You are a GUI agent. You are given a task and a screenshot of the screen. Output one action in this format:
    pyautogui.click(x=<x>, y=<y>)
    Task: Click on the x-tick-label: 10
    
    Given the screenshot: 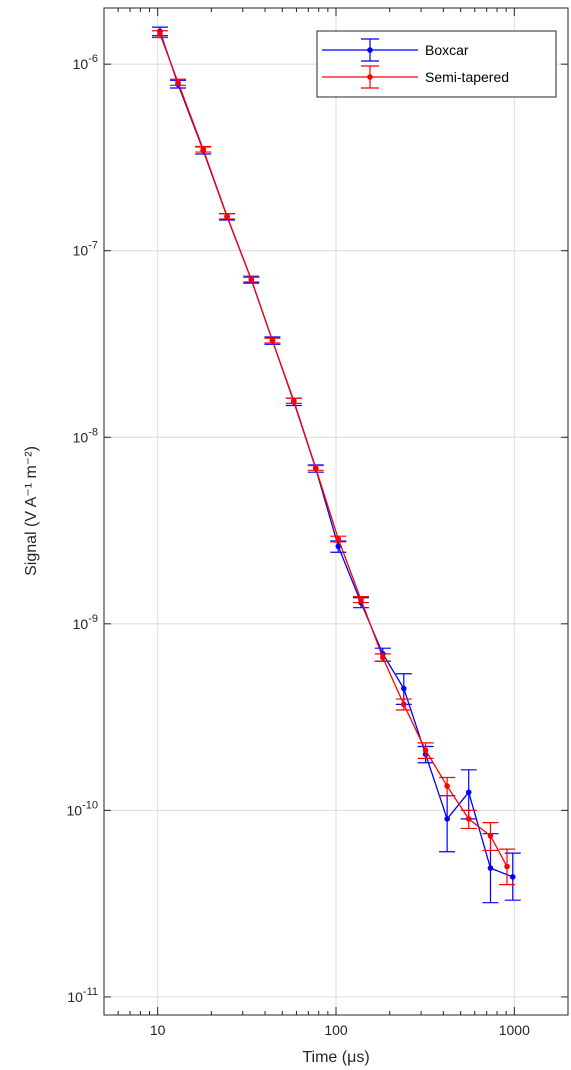 What is the action you would take?
    pyautogui.click(x=158, y=1030)
    